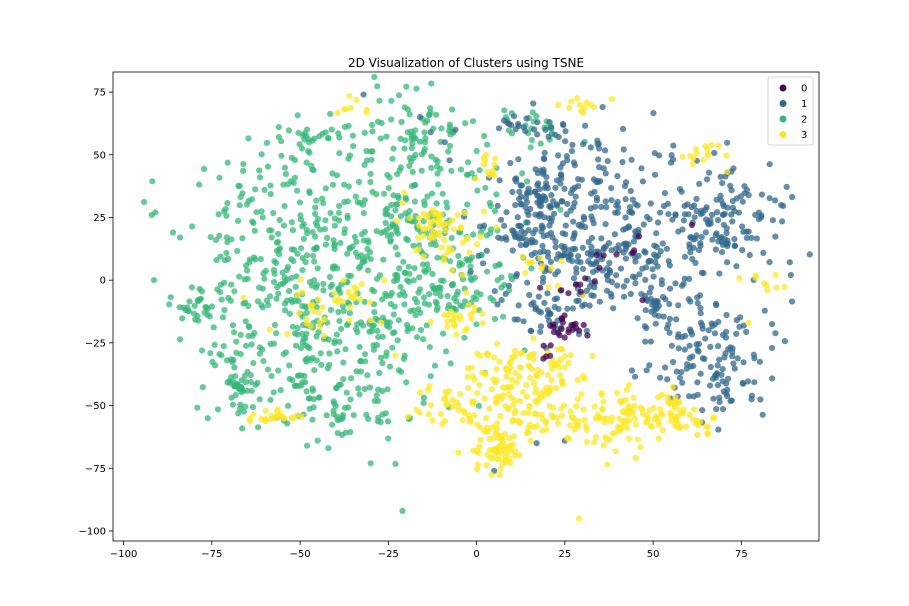  I want to click on x-tick-label: 25, so click(564, 554).